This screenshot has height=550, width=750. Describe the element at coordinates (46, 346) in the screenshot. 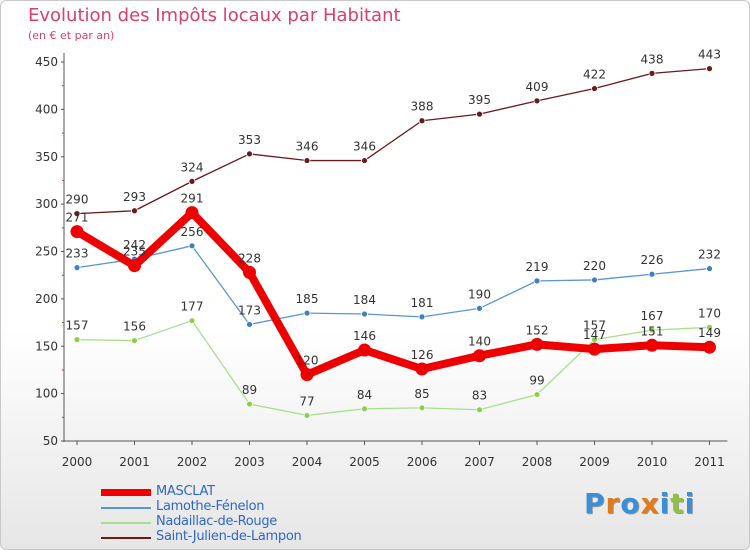

I see `y-tick-label: 150` at that location.